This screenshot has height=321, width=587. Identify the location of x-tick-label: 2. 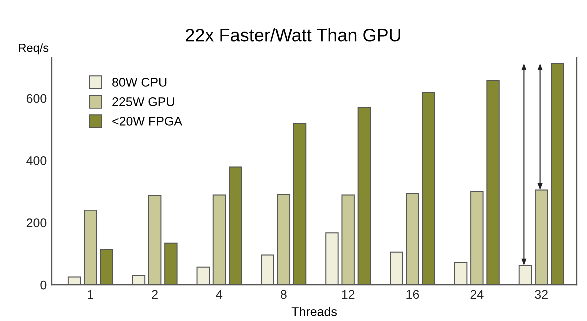
(155, 294).